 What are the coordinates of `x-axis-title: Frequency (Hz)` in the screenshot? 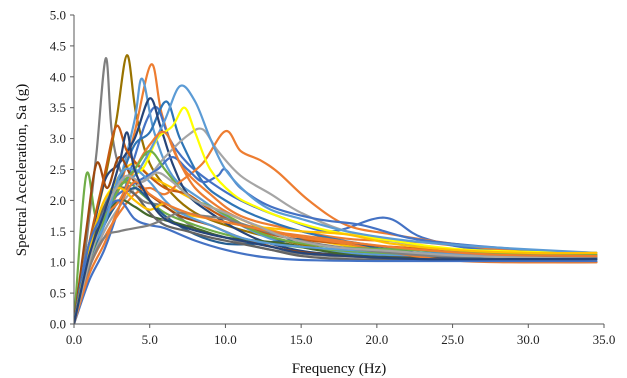 It's located at (339, 369).